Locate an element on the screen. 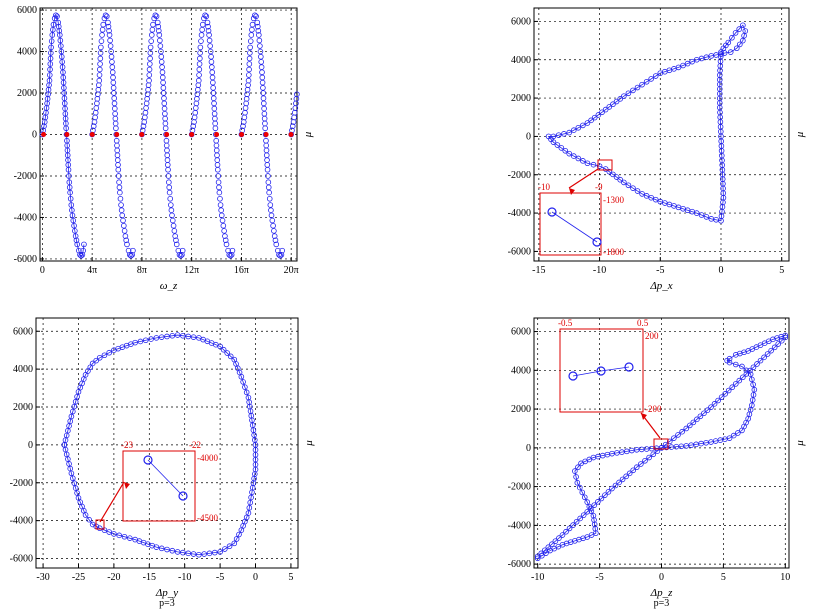  zoom-region is located at coordinates (661, 444).